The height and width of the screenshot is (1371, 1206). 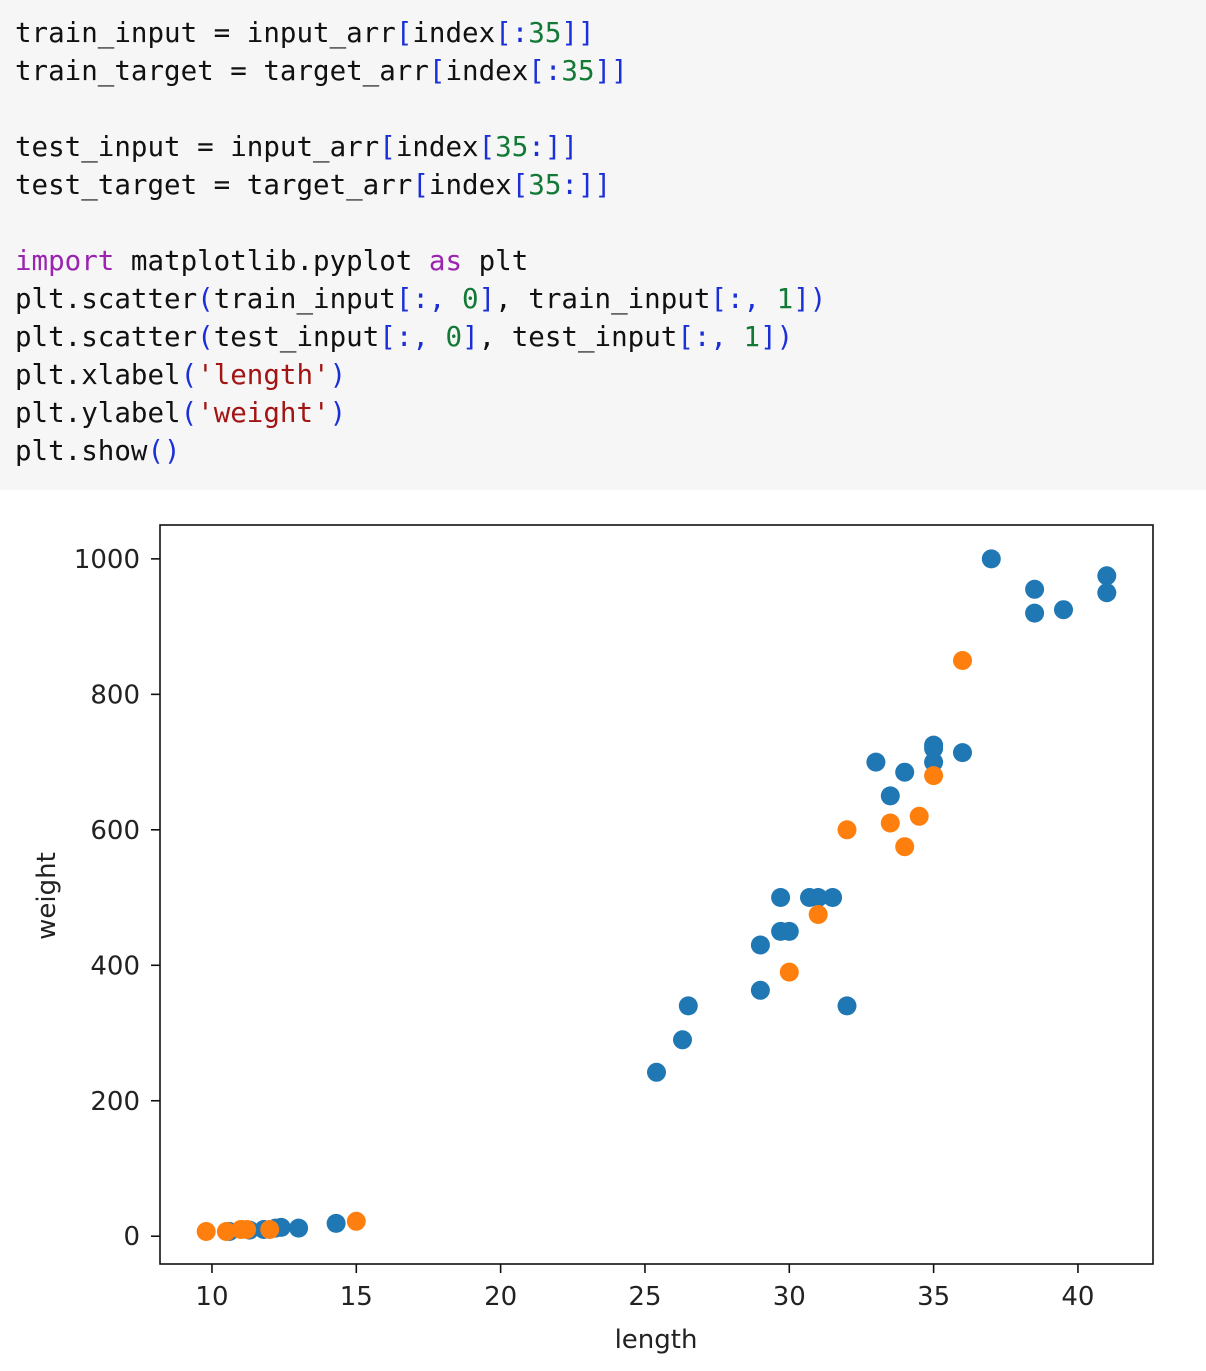 I want to click on y-tick-label: 1000, so click(x=107, y=560).